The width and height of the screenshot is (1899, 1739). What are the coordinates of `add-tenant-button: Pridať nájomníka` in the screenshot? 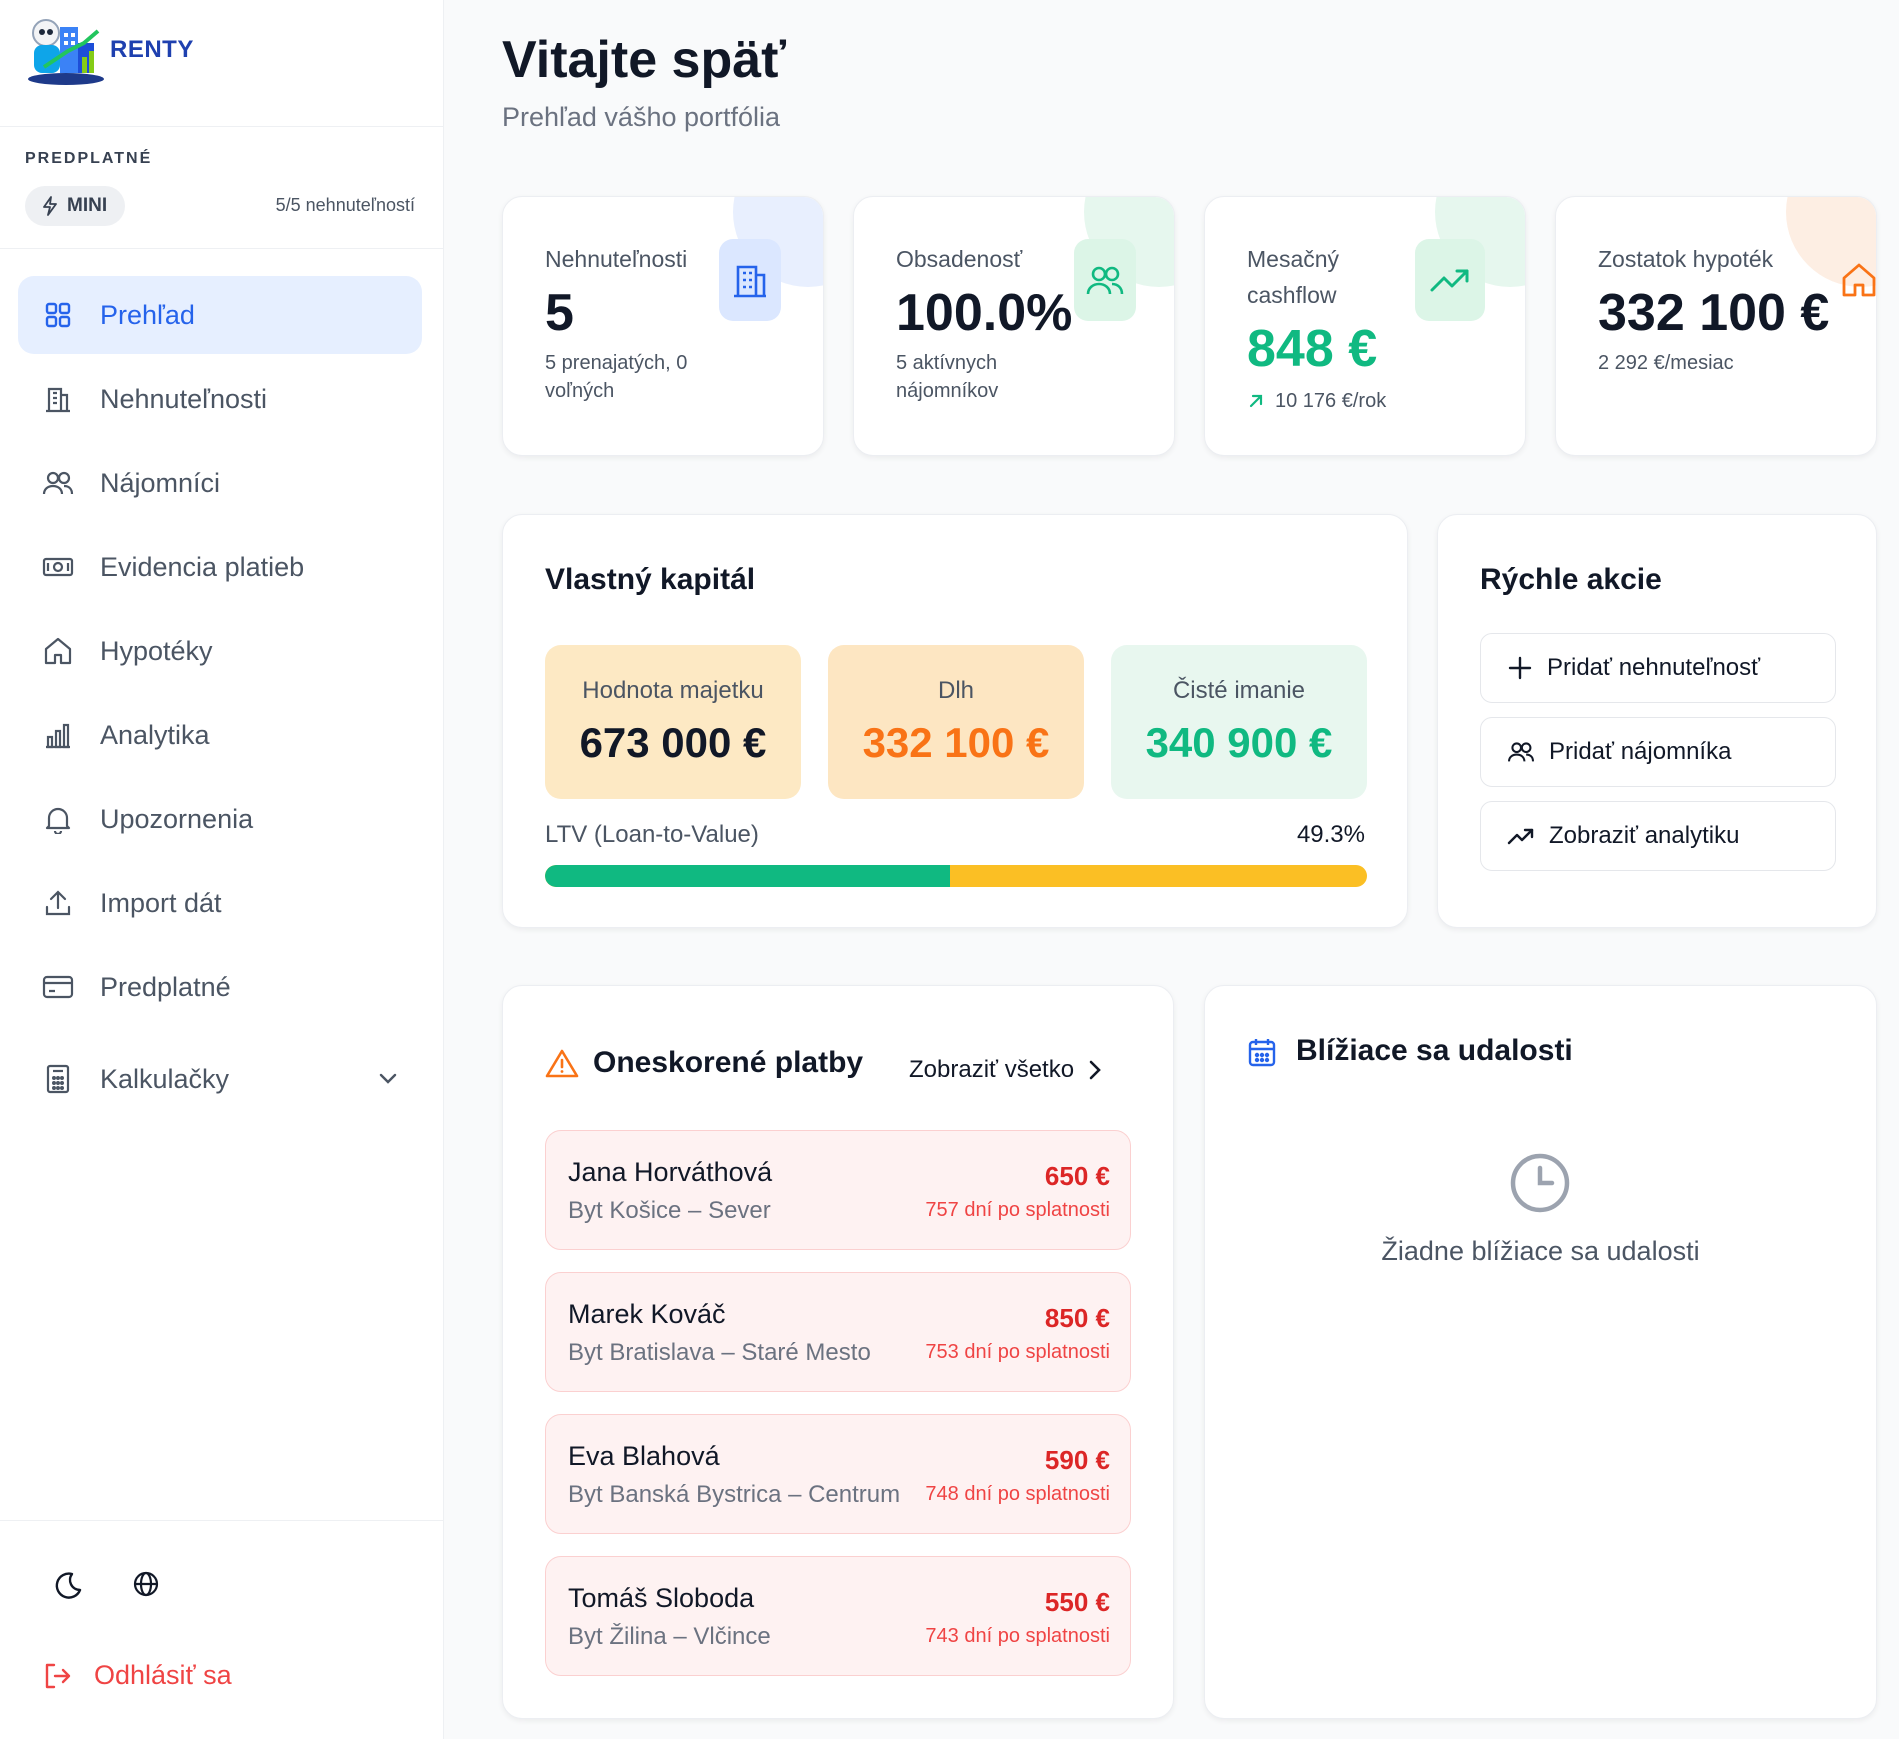 It's located at (1658, 752).